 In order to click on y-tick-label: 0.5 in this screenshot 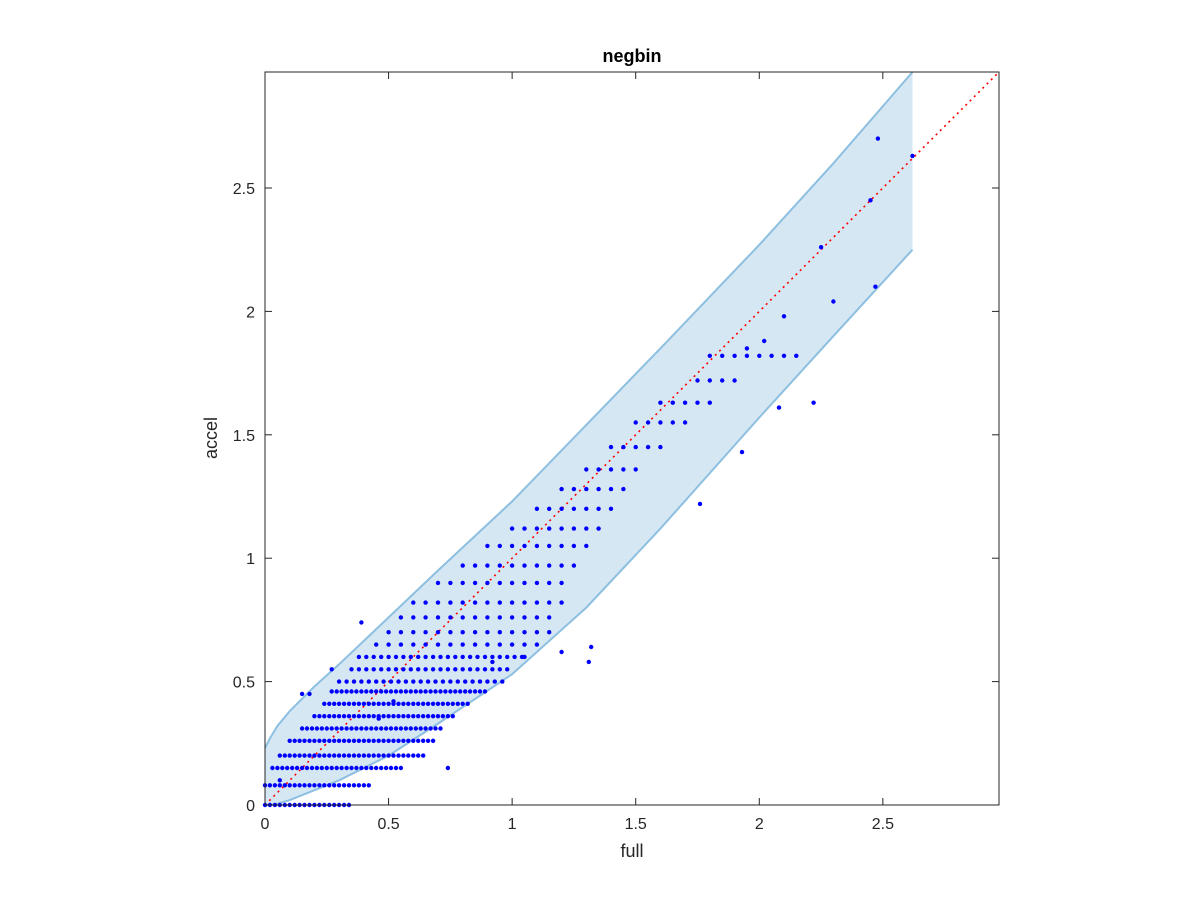, I will do `click(244, 683)`.